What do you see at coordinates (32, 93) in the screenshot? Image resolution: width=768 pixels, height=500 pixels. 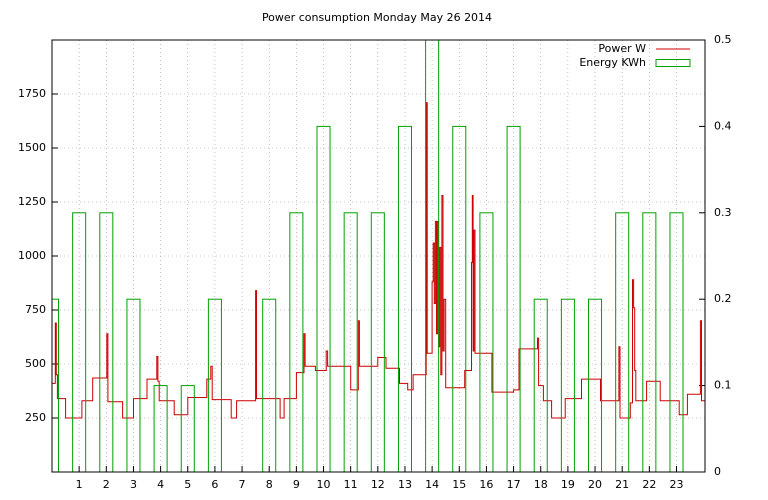 I see `y-tick-label: 1750` at bounding box center [32, 93].